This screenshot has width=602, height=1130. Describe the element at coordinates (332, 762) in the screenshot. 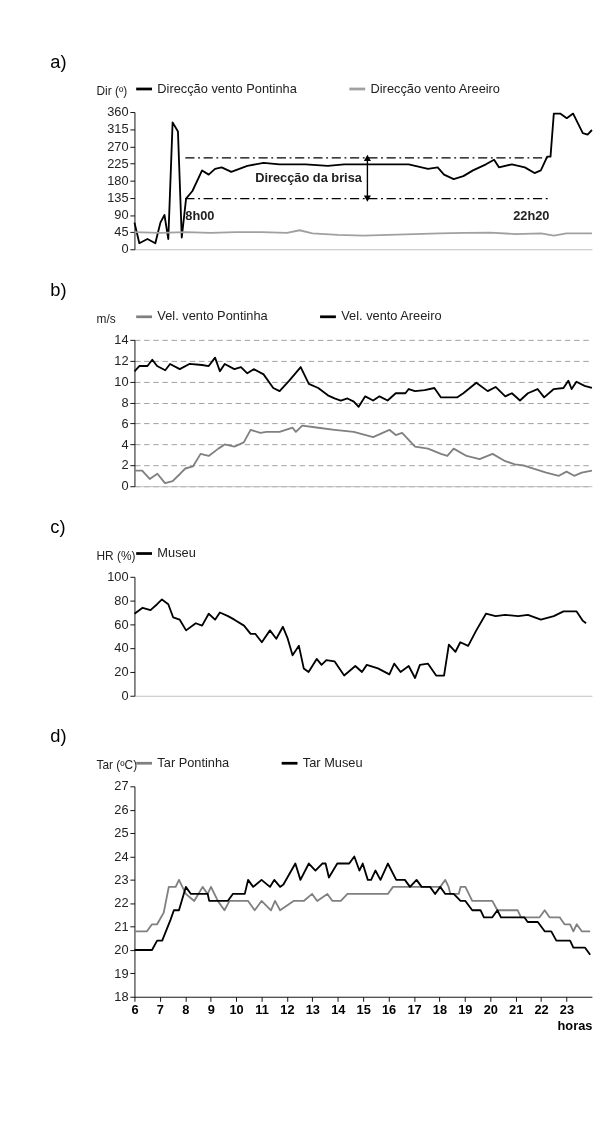

I see `legend-label: Tar Museu` at that location.